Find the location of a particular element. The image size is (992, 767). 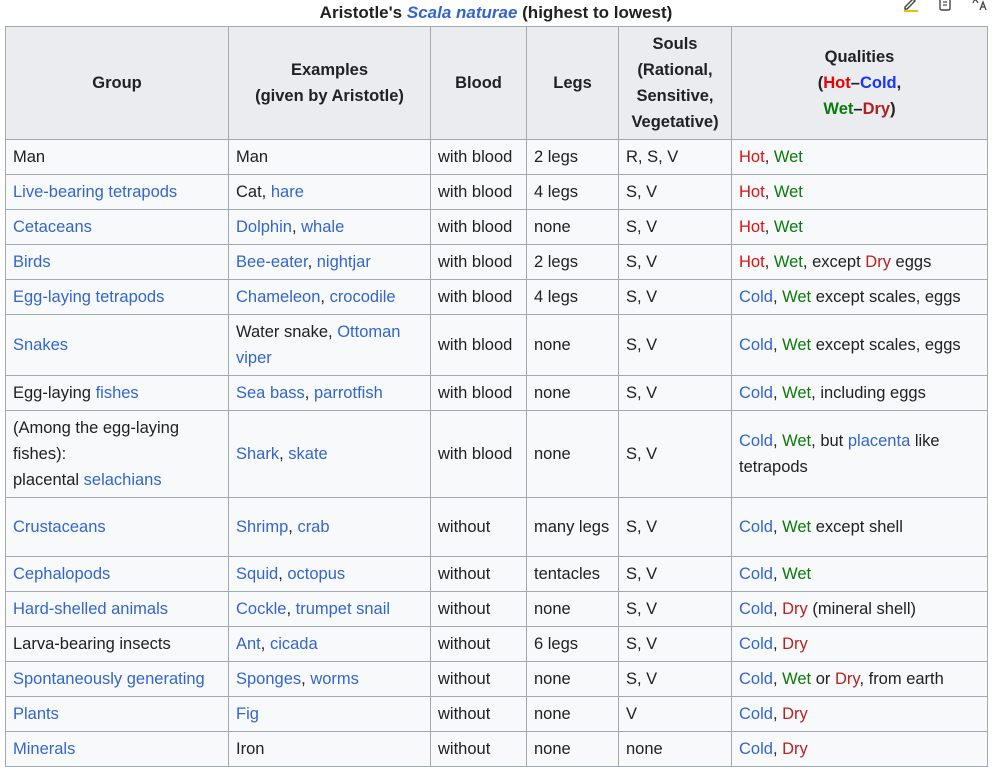

wiki-link: parrotfish is located at coordinates (348, 393).